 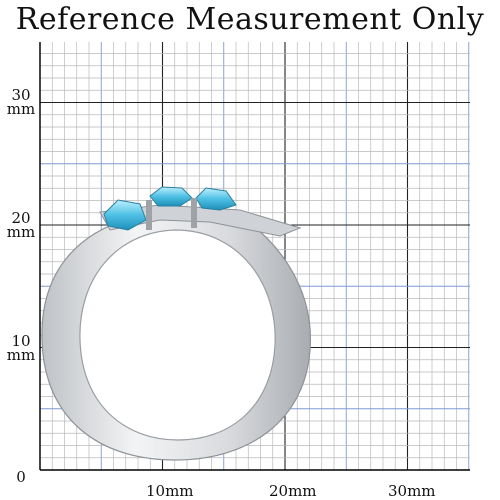 What do you see at coordinates (21, 477) in the screenshot?
I see `y-label-0: 0` at bounding box center [21, 477].